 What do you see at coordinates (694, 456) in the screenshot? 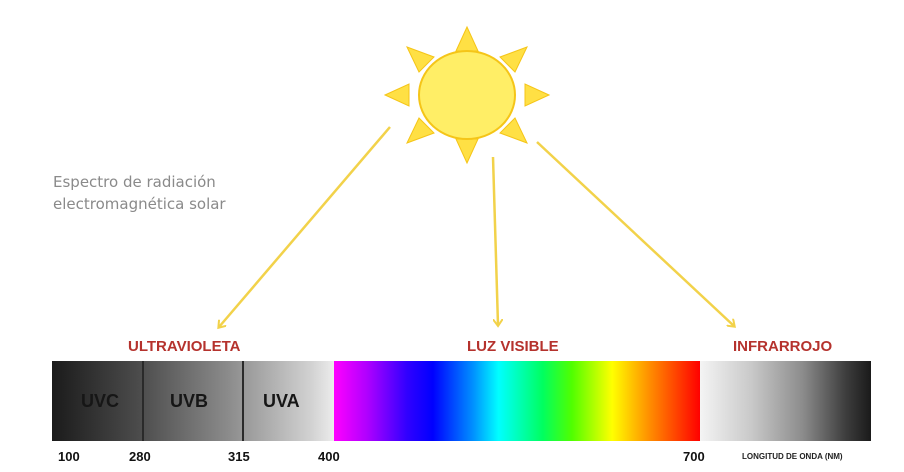
I see `tick-label: 700` at bounding box center [694, 456].